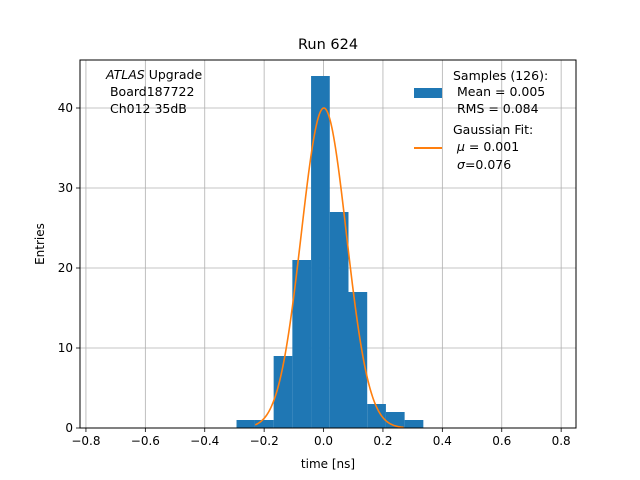 This screenshot has height=480, width=640. I want to click on legend-histogram-swatch, so click(428, 93).